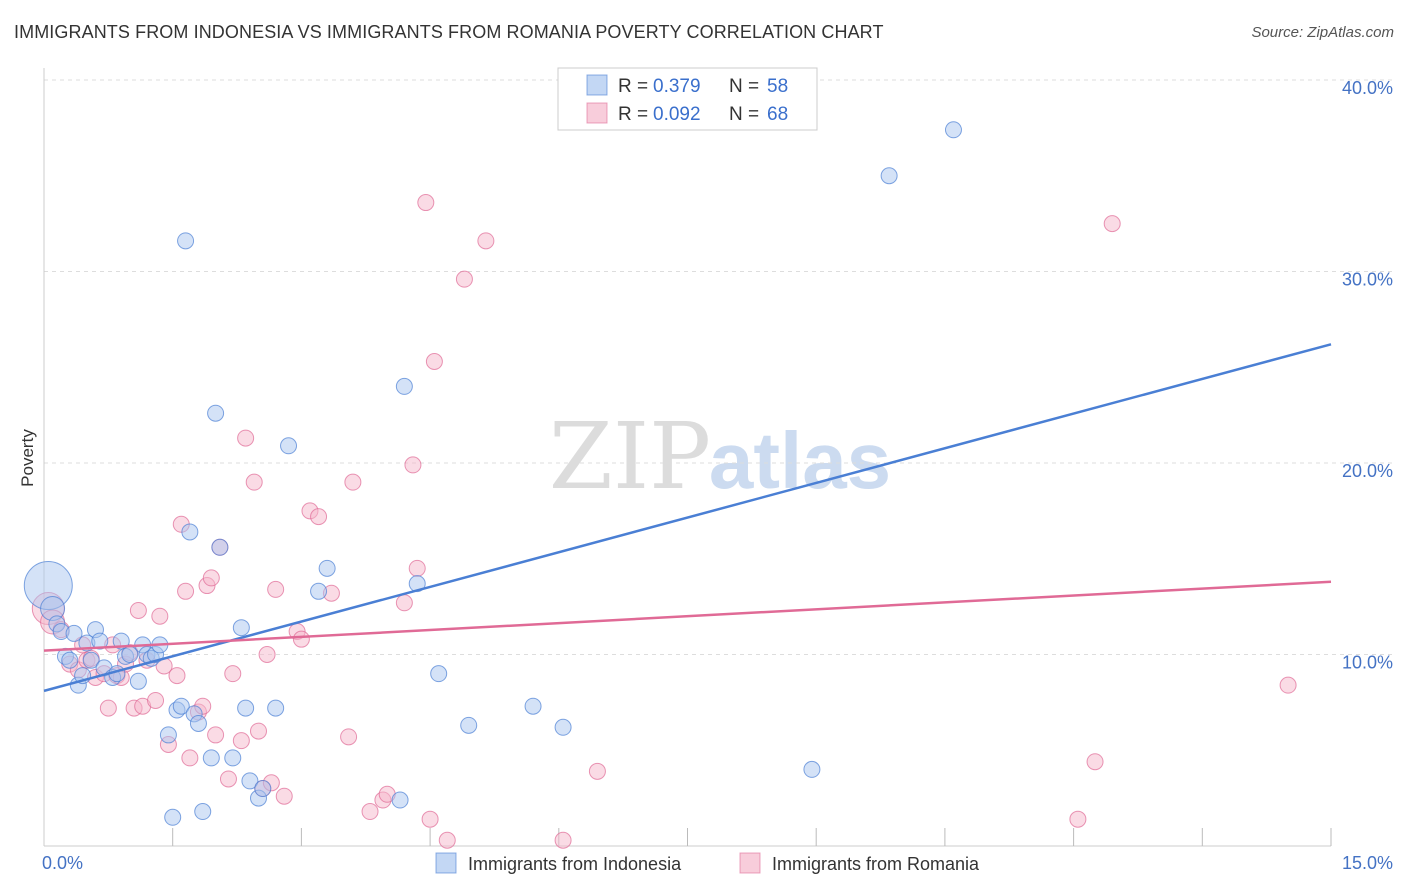 The height and width of the screenshot is (892, 1406). I want to click on y-axis-title: Poverty, so click(27, 458).